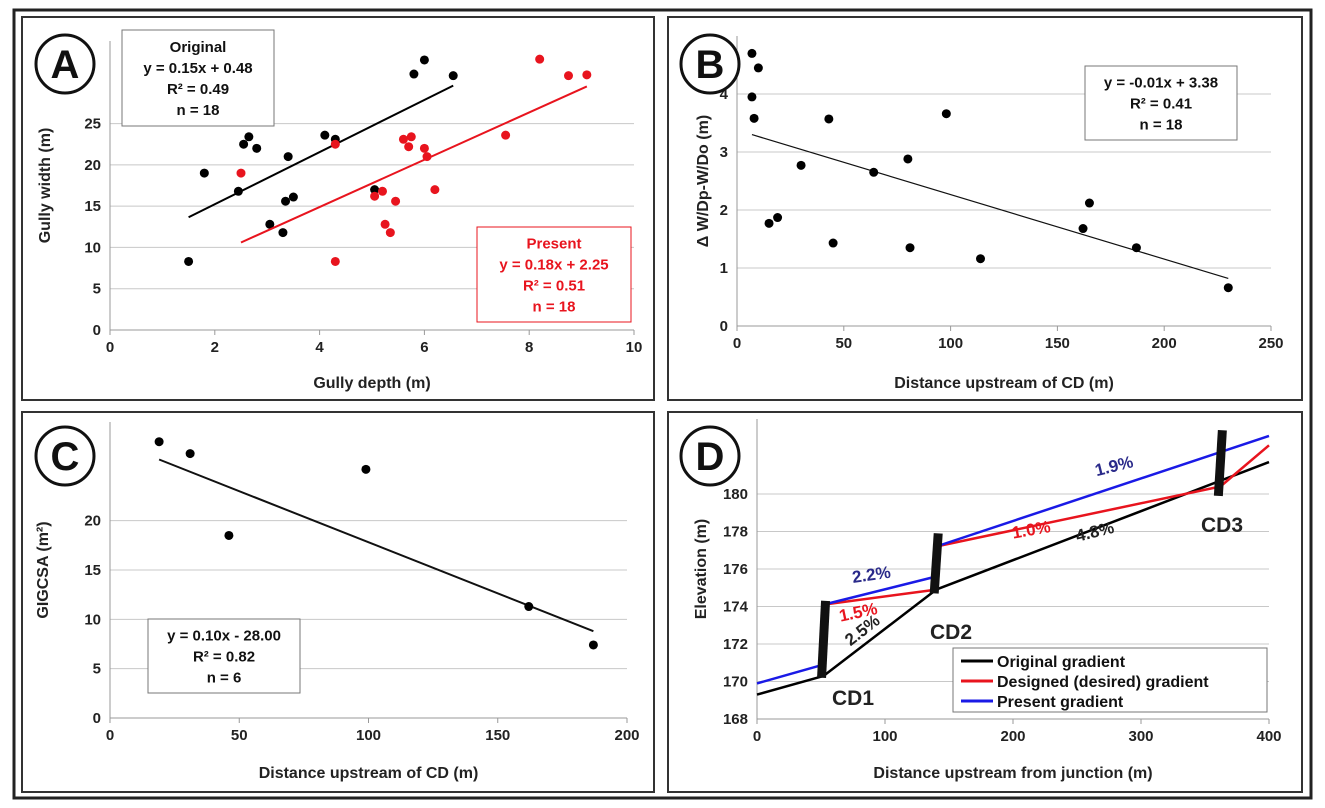  What do you see at coordinates (198, 47) in the screenshot?
I see `stats-line: Original` at bounding box center [198, 47].